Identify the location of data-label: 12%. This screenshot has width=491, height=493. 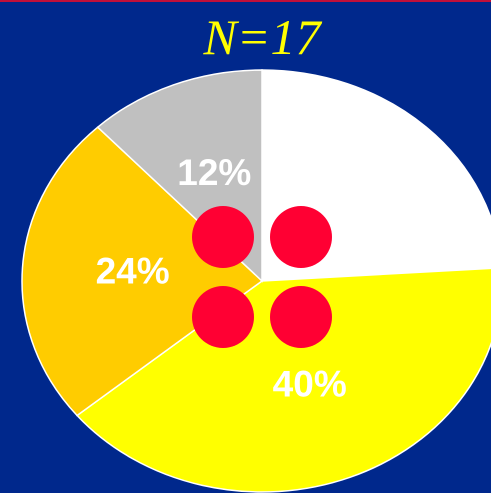
(214, 172).